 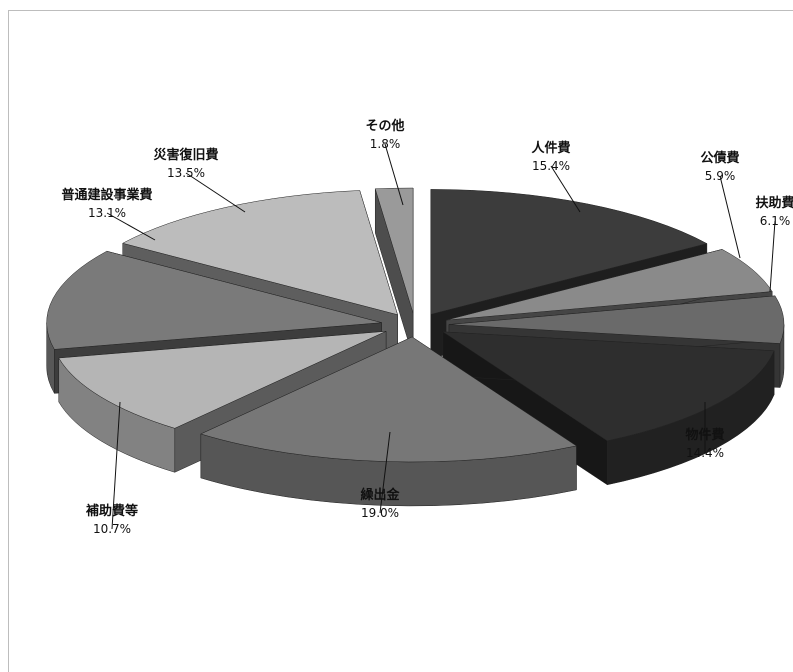 I want to click on slice-label: 災害復旧費, so click(x=185, y=155).